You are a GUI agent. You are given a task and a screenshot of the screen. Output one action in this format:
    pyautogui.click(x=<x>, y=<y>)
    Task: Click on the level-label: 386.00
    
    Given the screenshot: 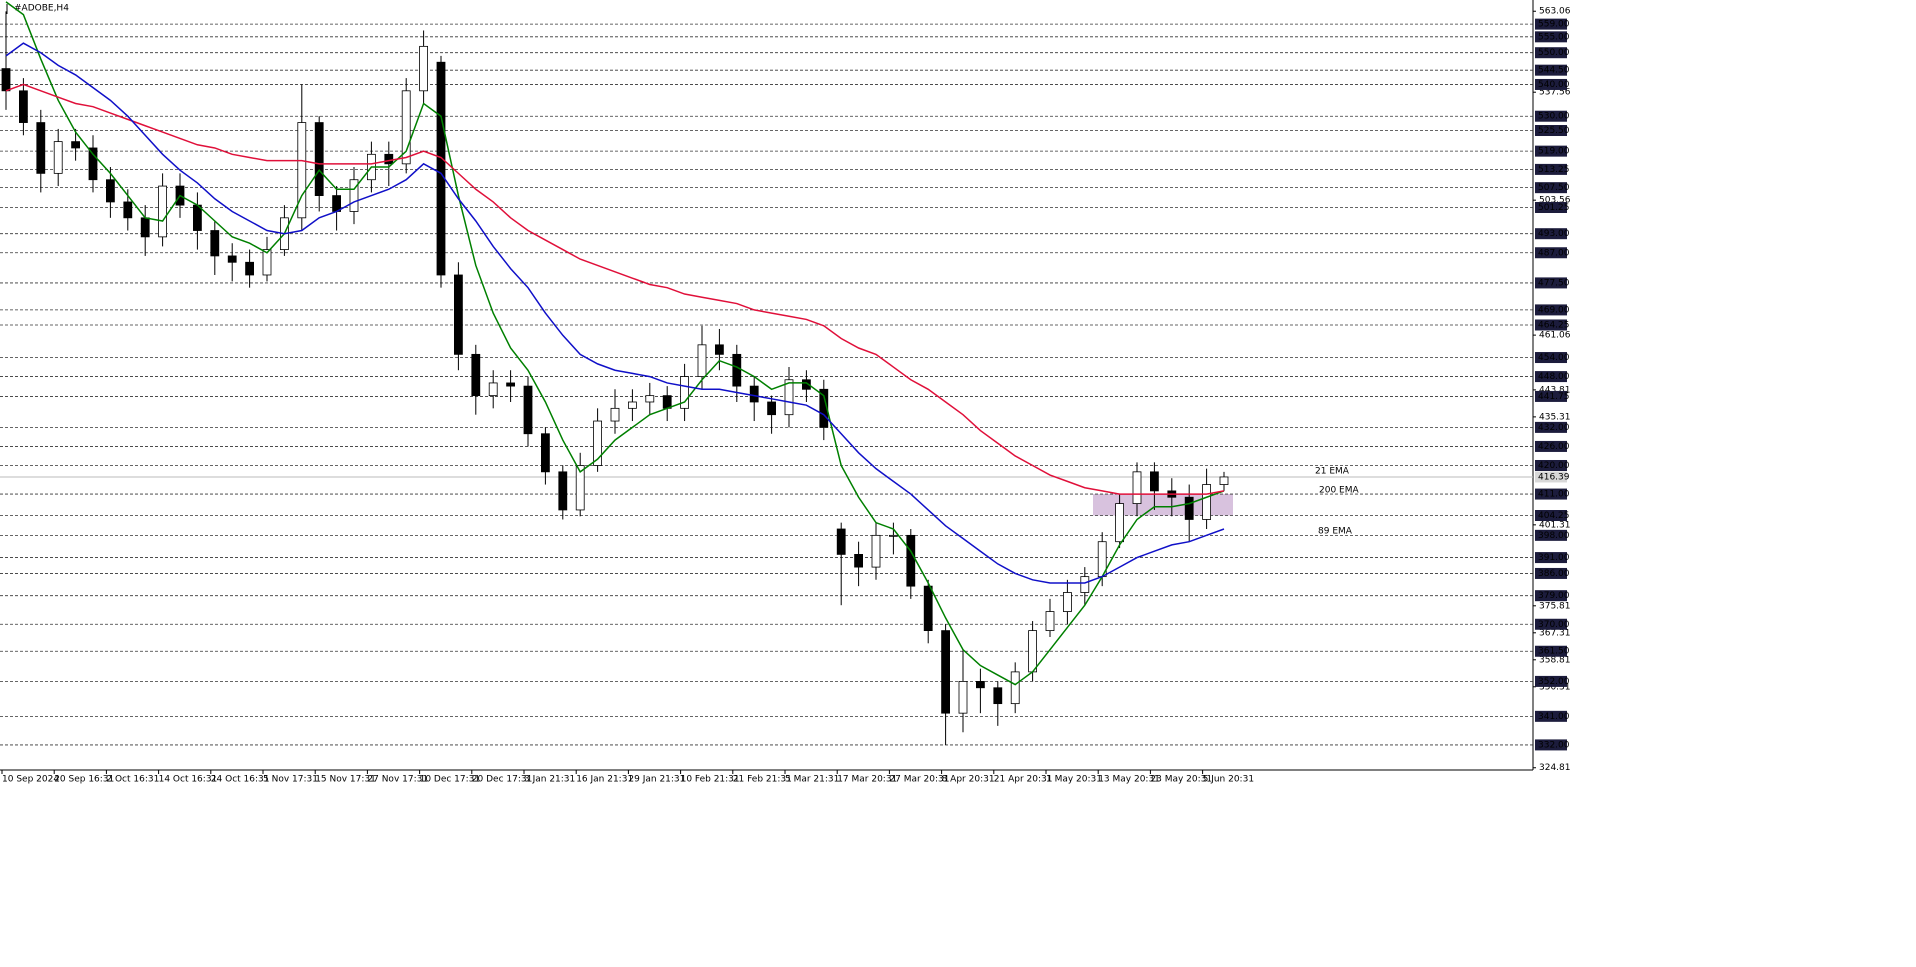 What is the action you would take?
    pyautogui.click(x=1554, y=574)
    